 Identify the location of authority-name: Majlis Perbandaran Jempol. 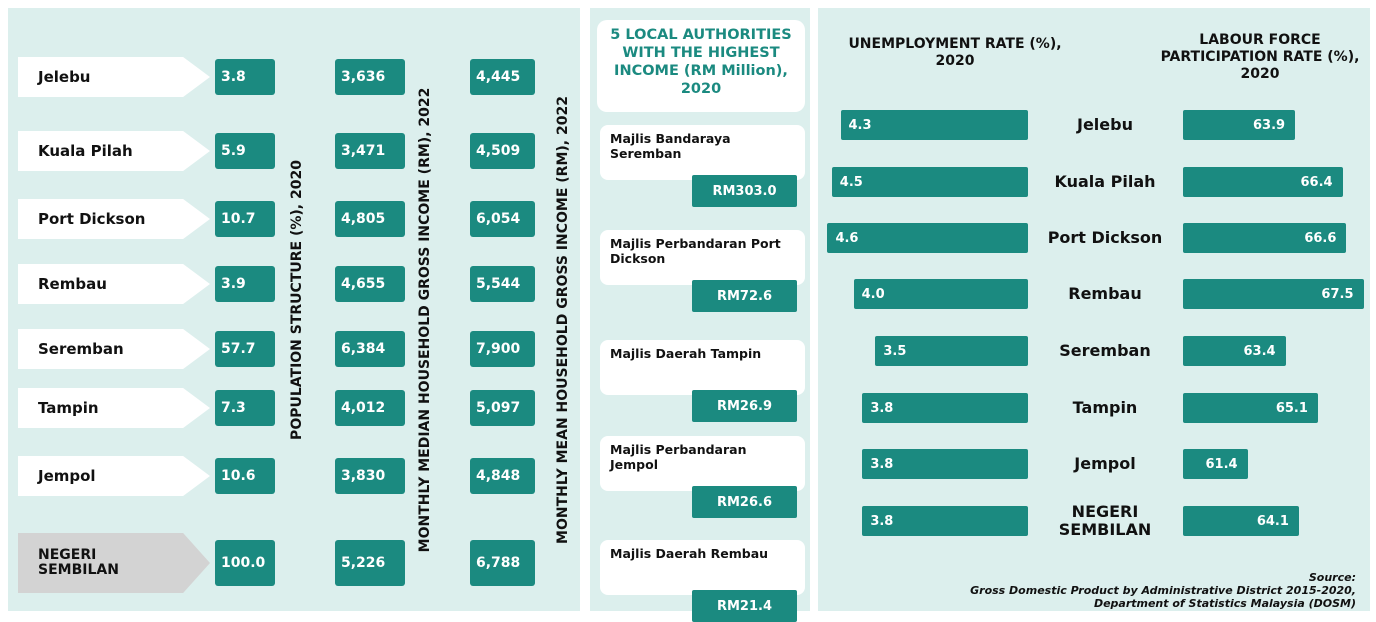
(702, 463).